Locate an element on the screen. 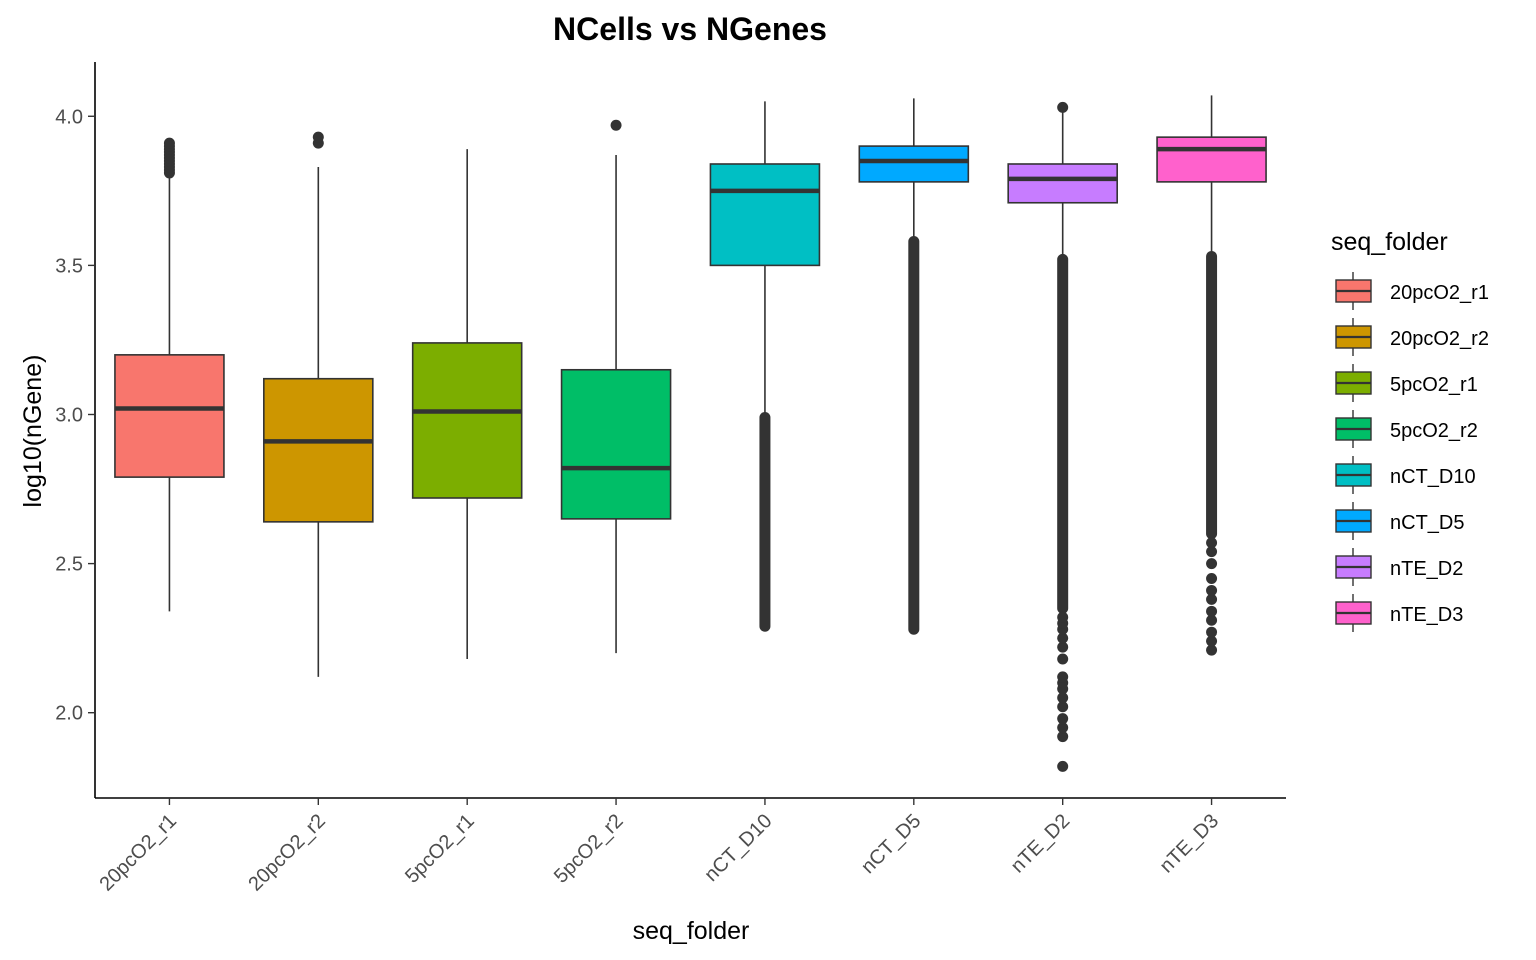  legend-label: nTE_D2 is located at coordinates (1426, 569).